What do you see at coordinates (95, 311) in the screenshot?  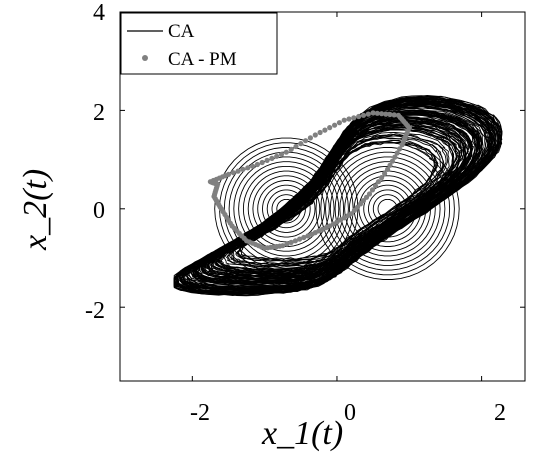 I see `tick-label-y-neg2: -2` at bounding box center [95, 311].